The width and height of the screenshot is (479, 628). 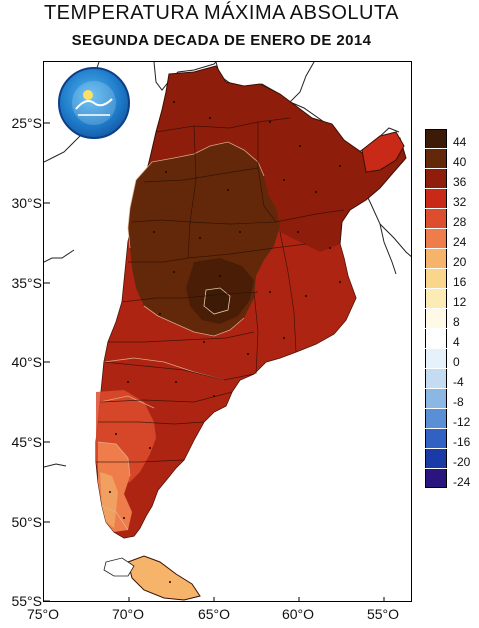 What do you see at coordinates (460, 182) in the screenshot?
I see `legend-label: 36` at bounding box center [460, 182].